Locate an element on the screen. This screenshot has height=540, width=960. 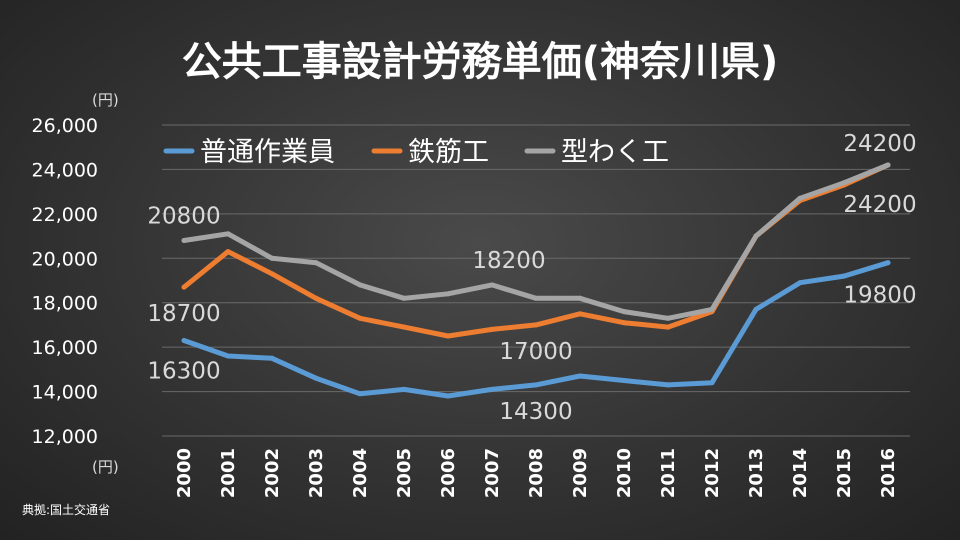
data-label: 14300 is located at coordinates (535, 412).